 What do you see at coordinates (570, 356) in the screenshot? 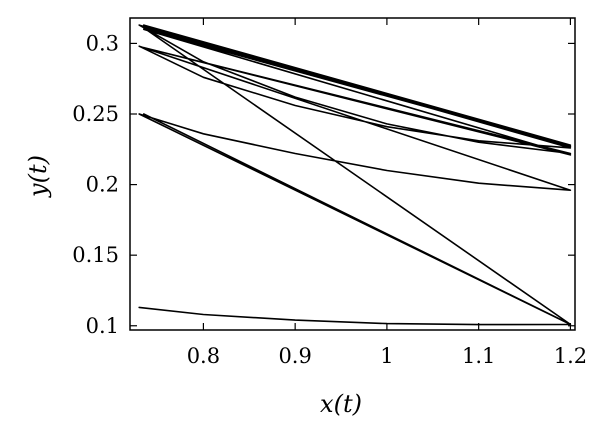
I see `x-tick-label: 1.2` at bounding box center [570, 356].